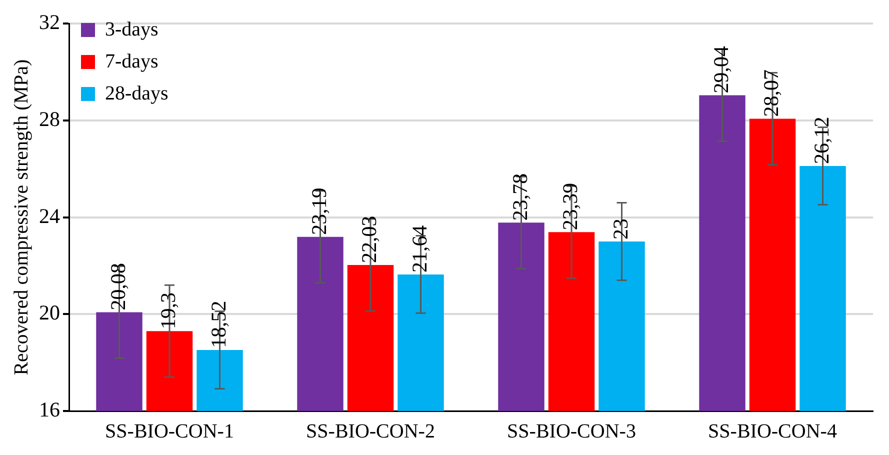 The image size is (889, 455). Describe the element at coordinates (318, 211) in the screenshot. I see `data-label: 23,19` at that location.